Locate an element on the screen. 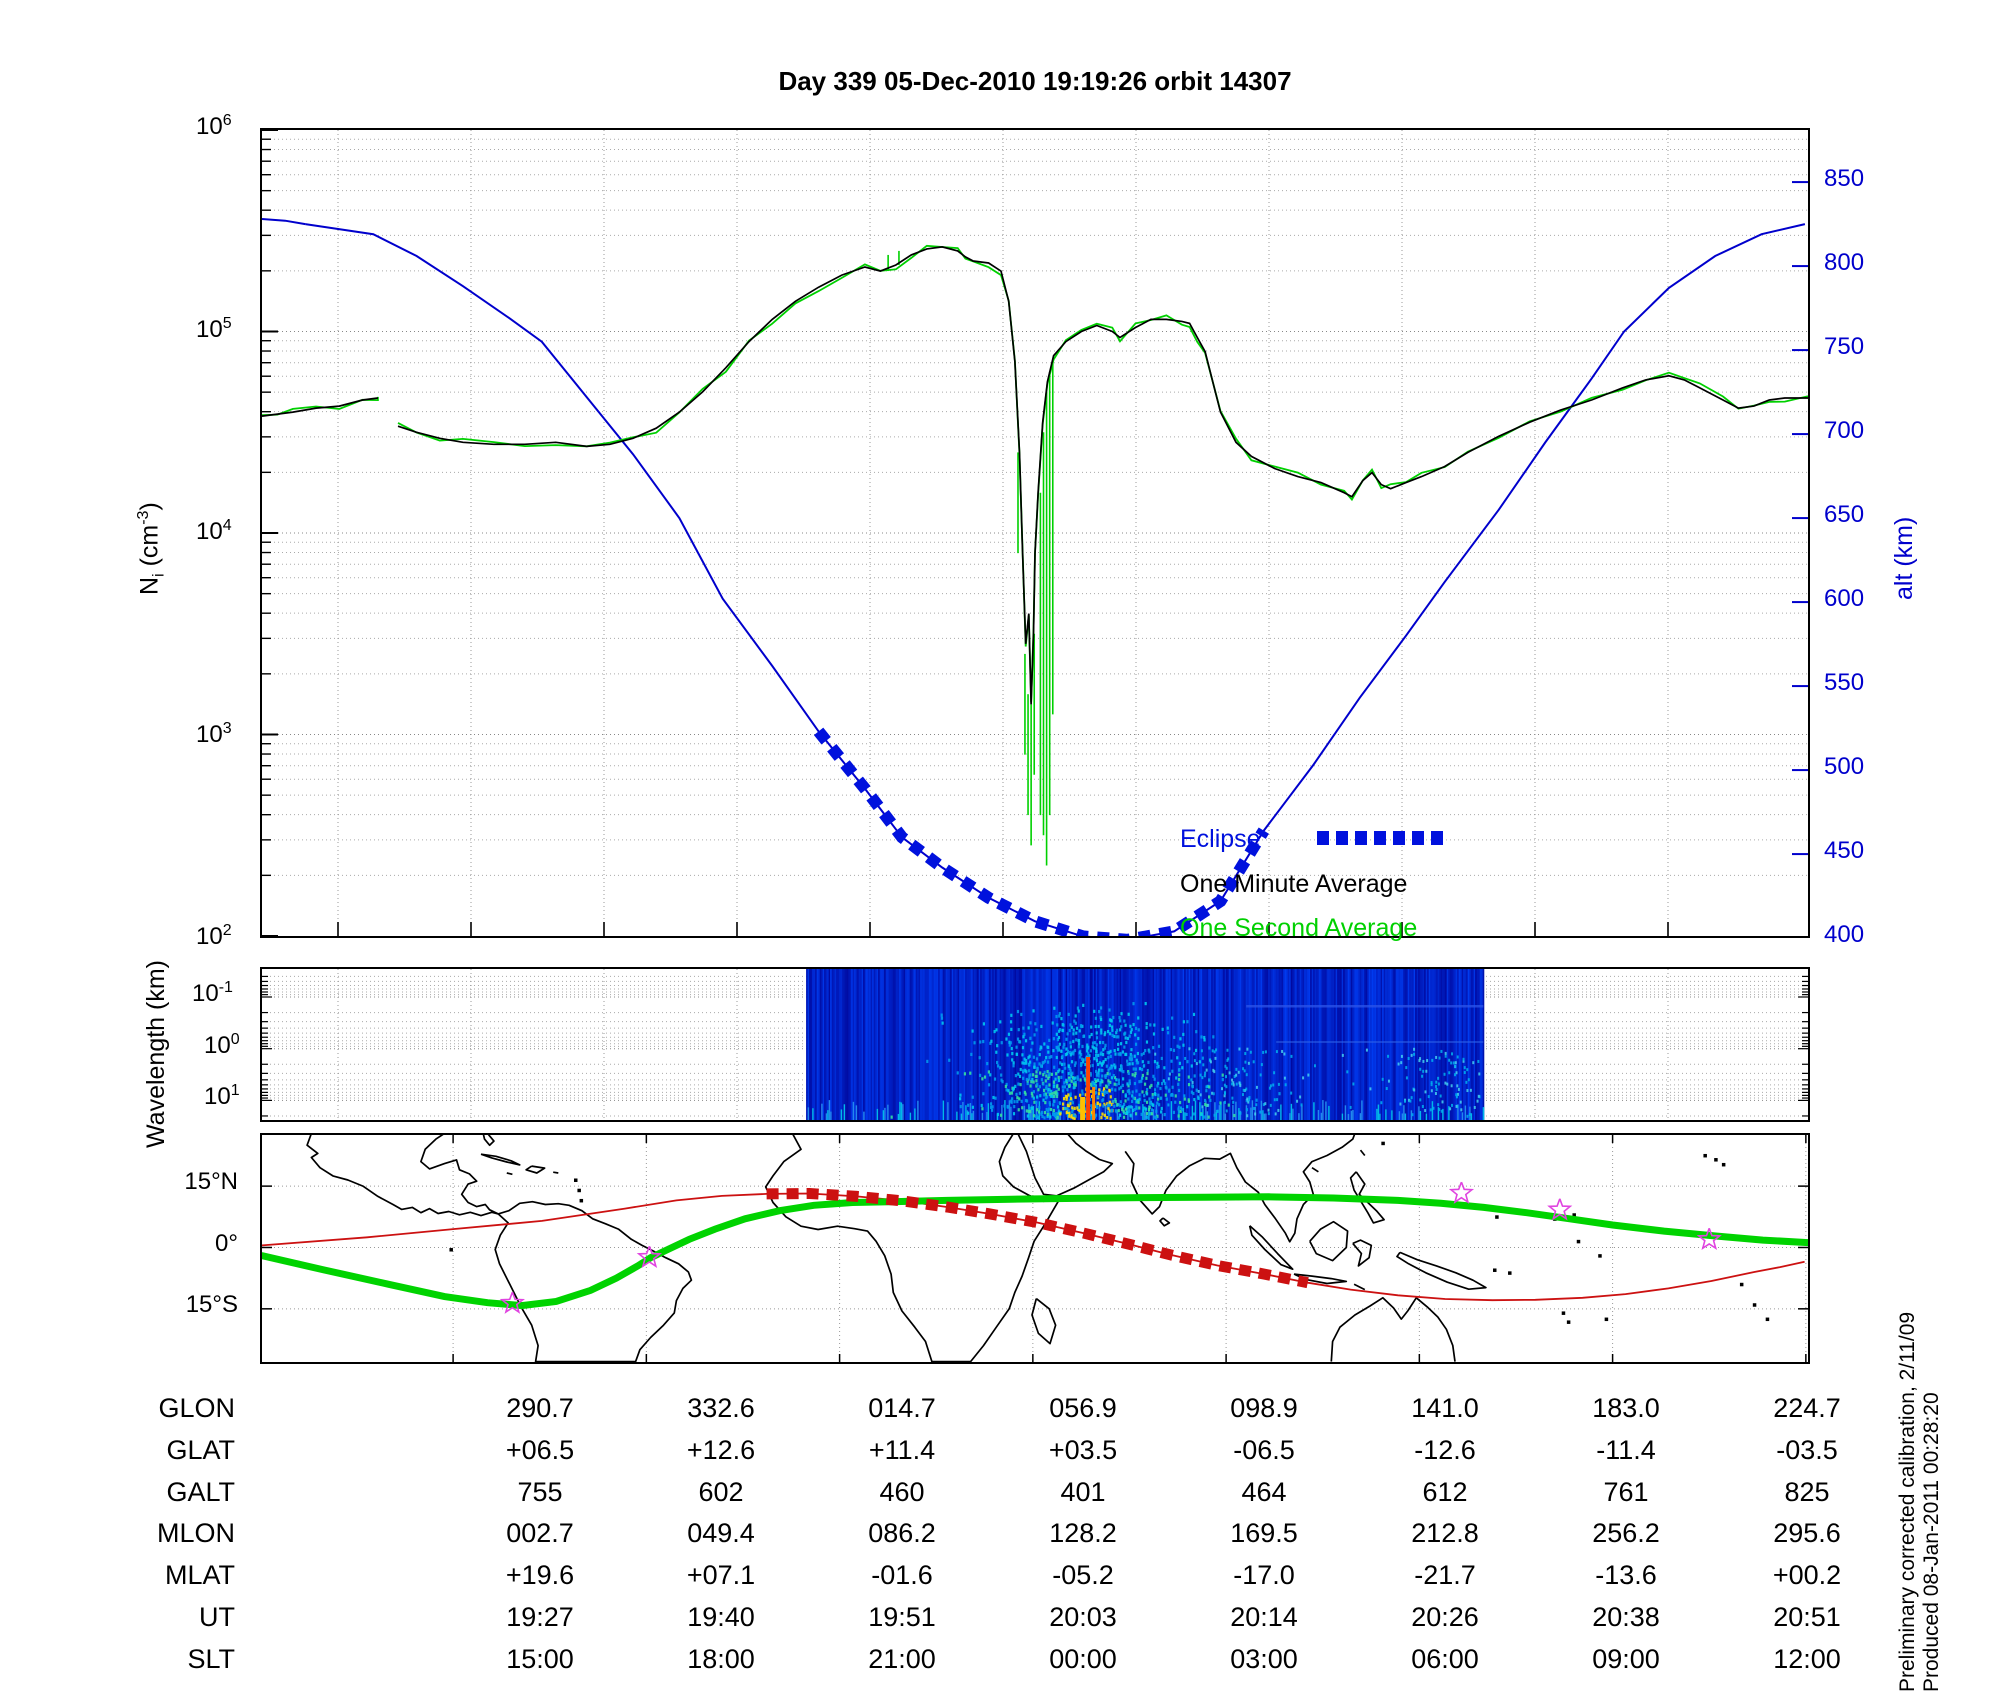 The image size is (2000, 1700). table-cell: -17.0 is located at coordinates (1264, 1575).